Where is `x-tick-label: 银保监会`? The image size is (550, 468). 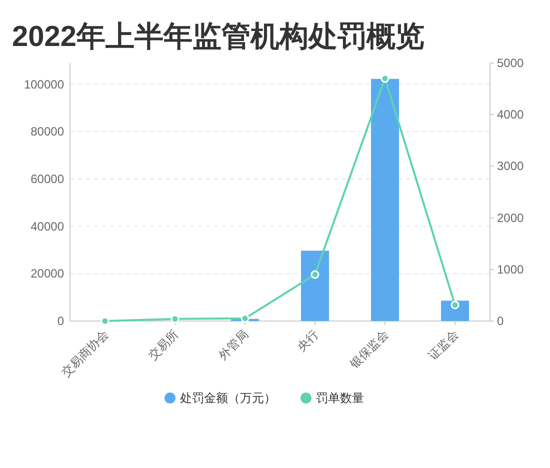
x-tick-label: 银保监会 is located at coordinates (369, 349).